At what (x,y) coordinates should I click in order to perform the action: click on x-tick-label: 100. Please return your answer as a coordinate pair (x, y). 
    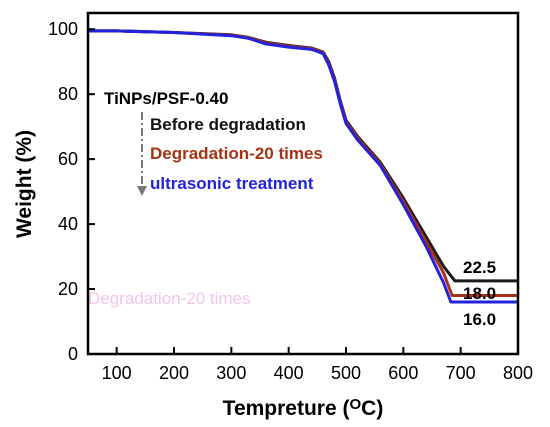
    Looking at the image, I should click on (117, 373).